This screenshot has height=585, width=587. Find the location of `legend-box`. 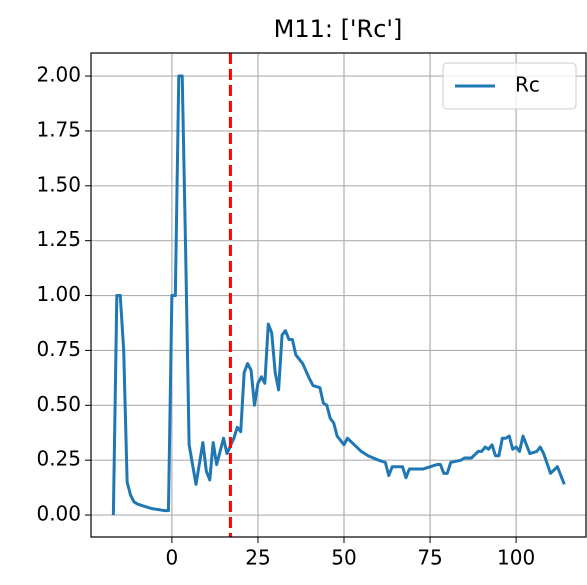

legend-box is located at coordinates (509, 86).